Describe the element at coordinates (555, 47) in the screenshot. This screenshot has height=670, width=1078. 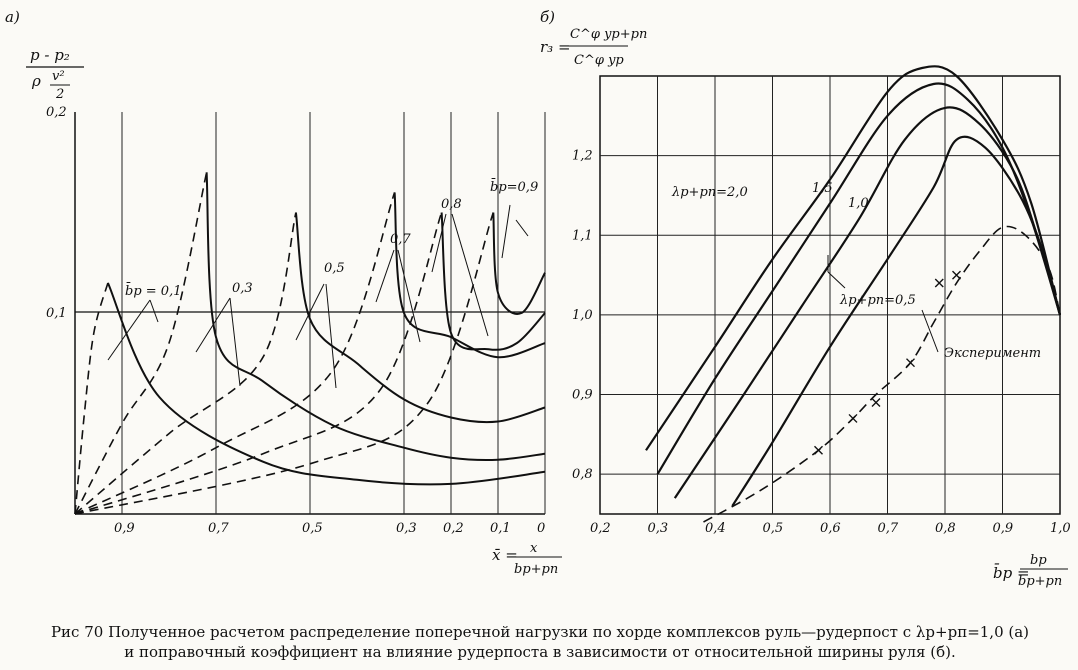
I see `b-ylabel-left: r₃ =` at that location.